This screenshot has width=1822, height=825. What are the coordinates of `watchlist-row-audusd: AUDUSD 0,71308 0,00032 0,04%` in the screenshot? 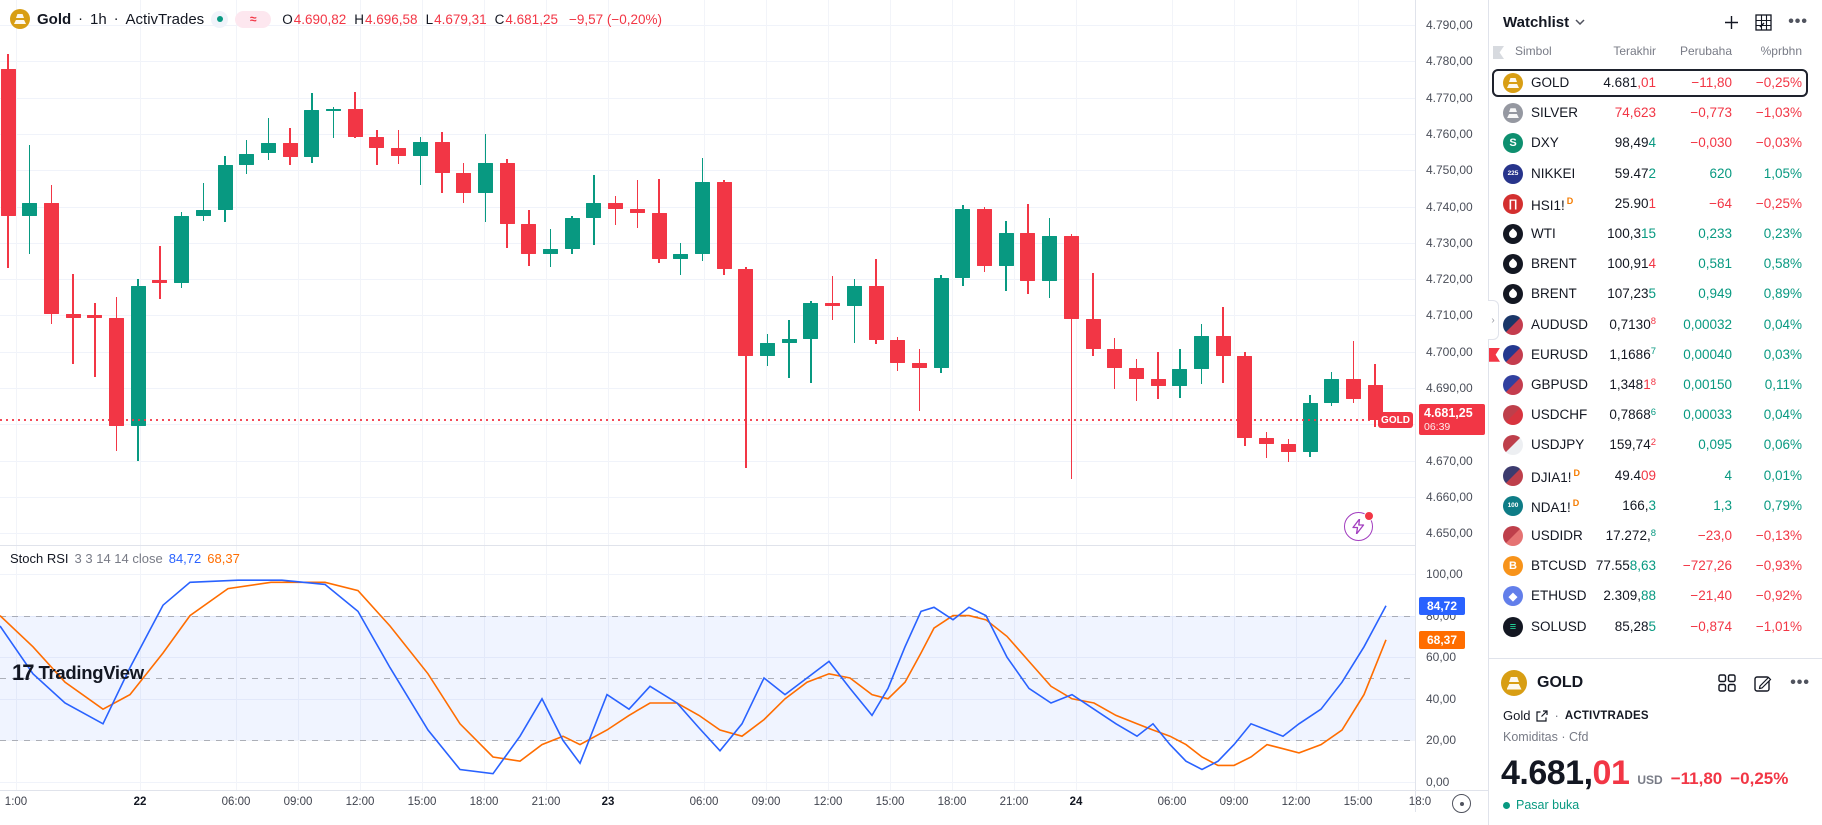 It's located at (1655, 325).